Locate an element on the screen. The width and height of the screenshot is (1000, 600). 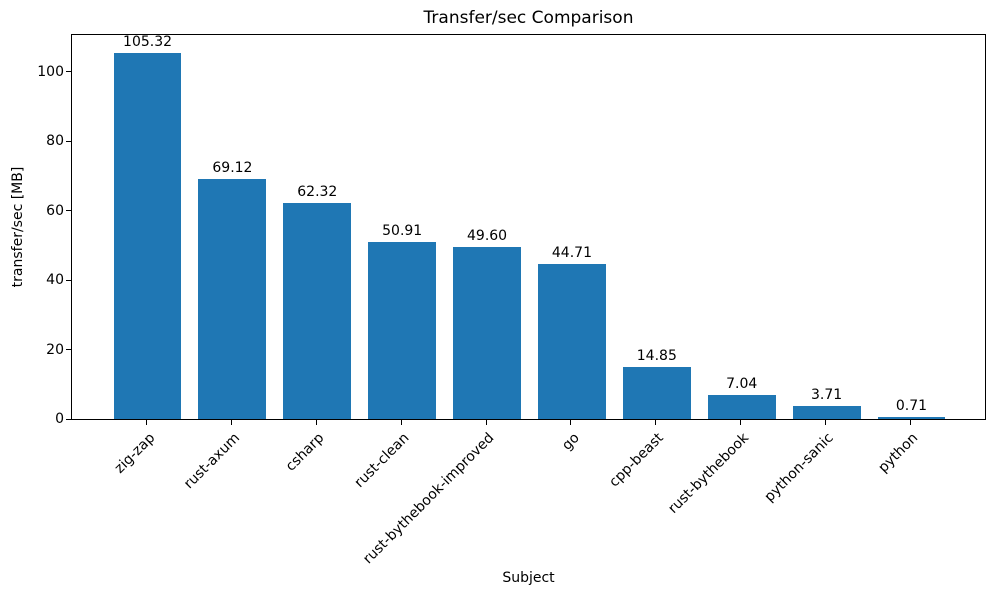
bar-cpp-beast is located at coordinates (656, 393).